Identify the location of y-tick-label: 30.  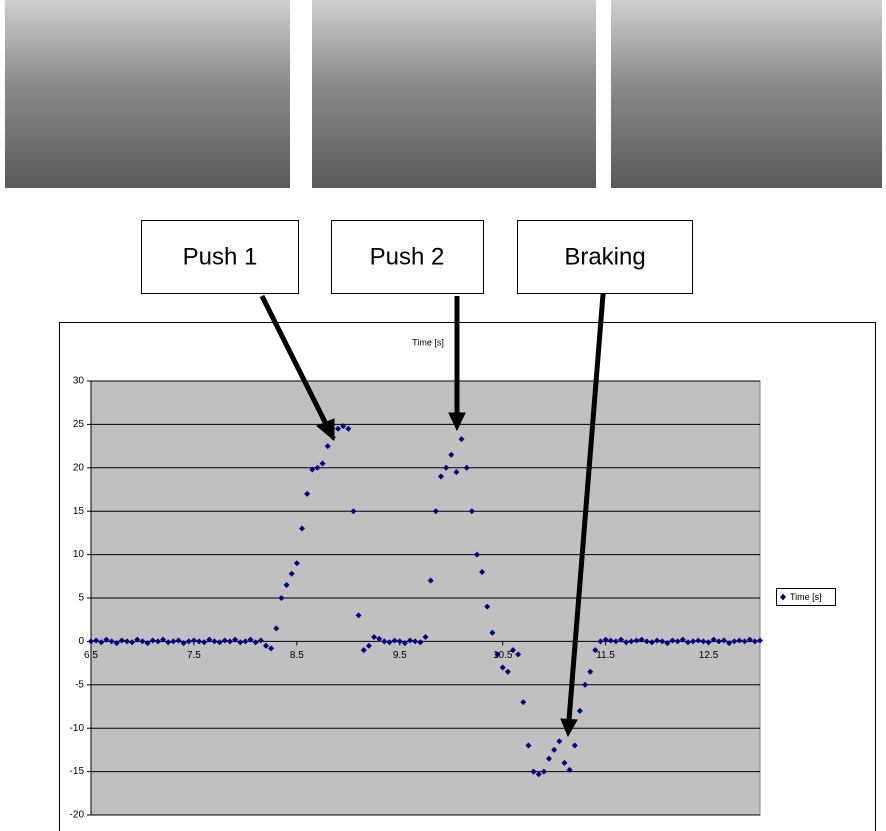
(79, 381).